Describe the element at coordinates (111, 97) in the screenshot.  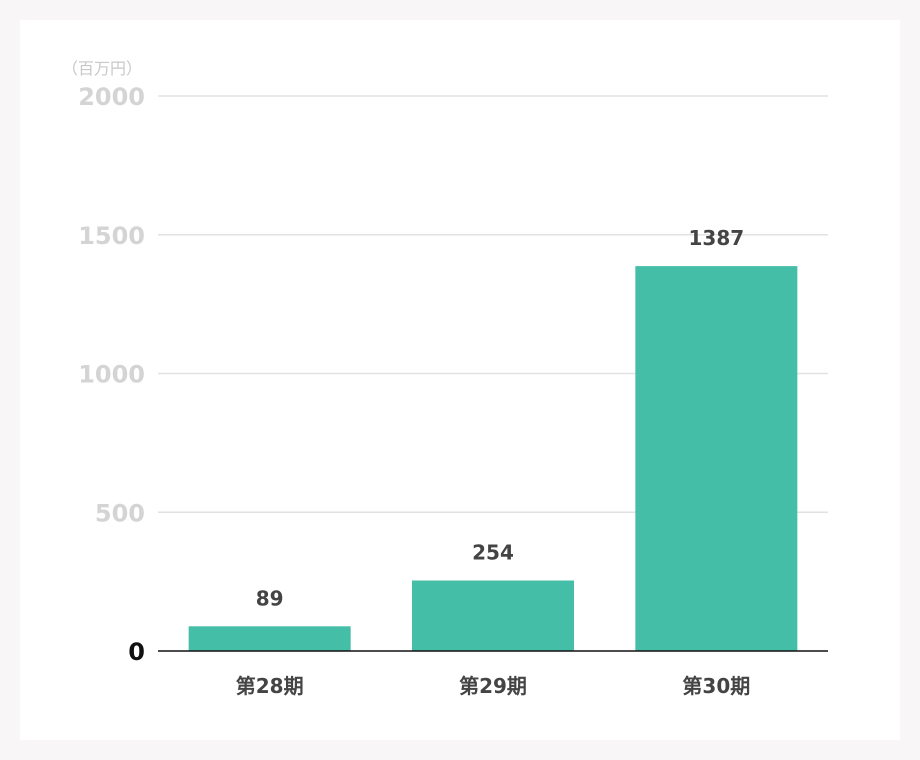
I see `y-tick-label: 2000` at that location.